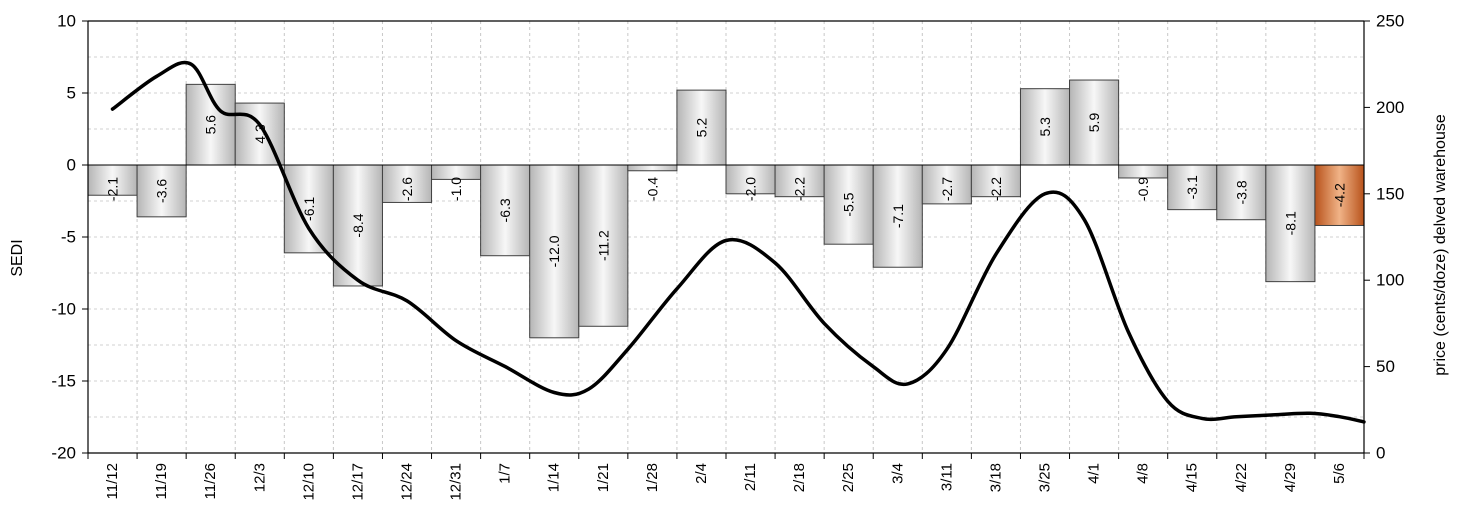 Image resolution: width=1463 pixels, height=514 pixels. I want to click on bar-data-label: 5.9, so click(1094, 123).